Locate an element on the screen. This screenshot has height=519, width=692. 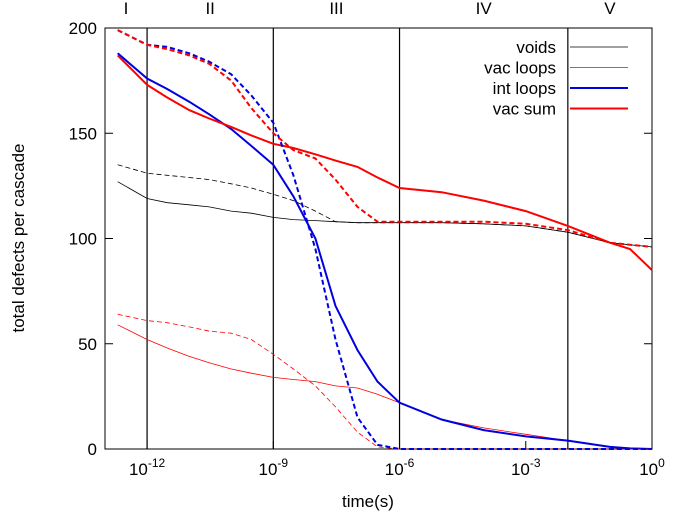
x-tick-label: 10⁰ is located at coordinates (652, 467).